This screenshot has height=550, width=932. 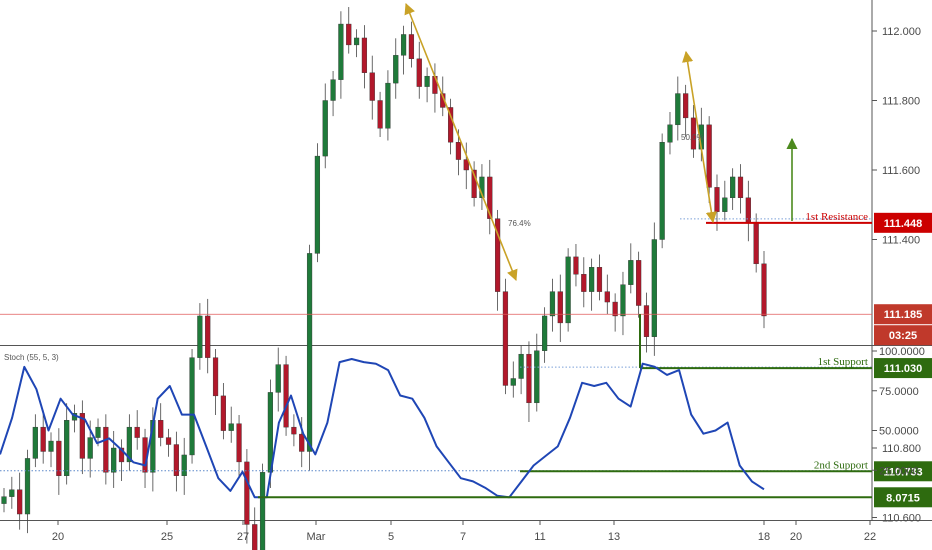 I want to click on swing-arrow, so click(x=461, y=142).